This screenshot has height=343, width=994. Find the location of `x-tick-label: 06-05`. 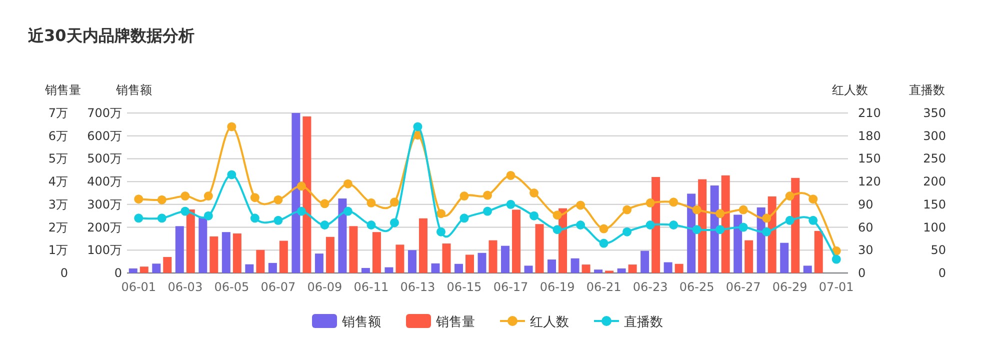

x-tick-label: 06-05 is located at coordinates (232, 287).